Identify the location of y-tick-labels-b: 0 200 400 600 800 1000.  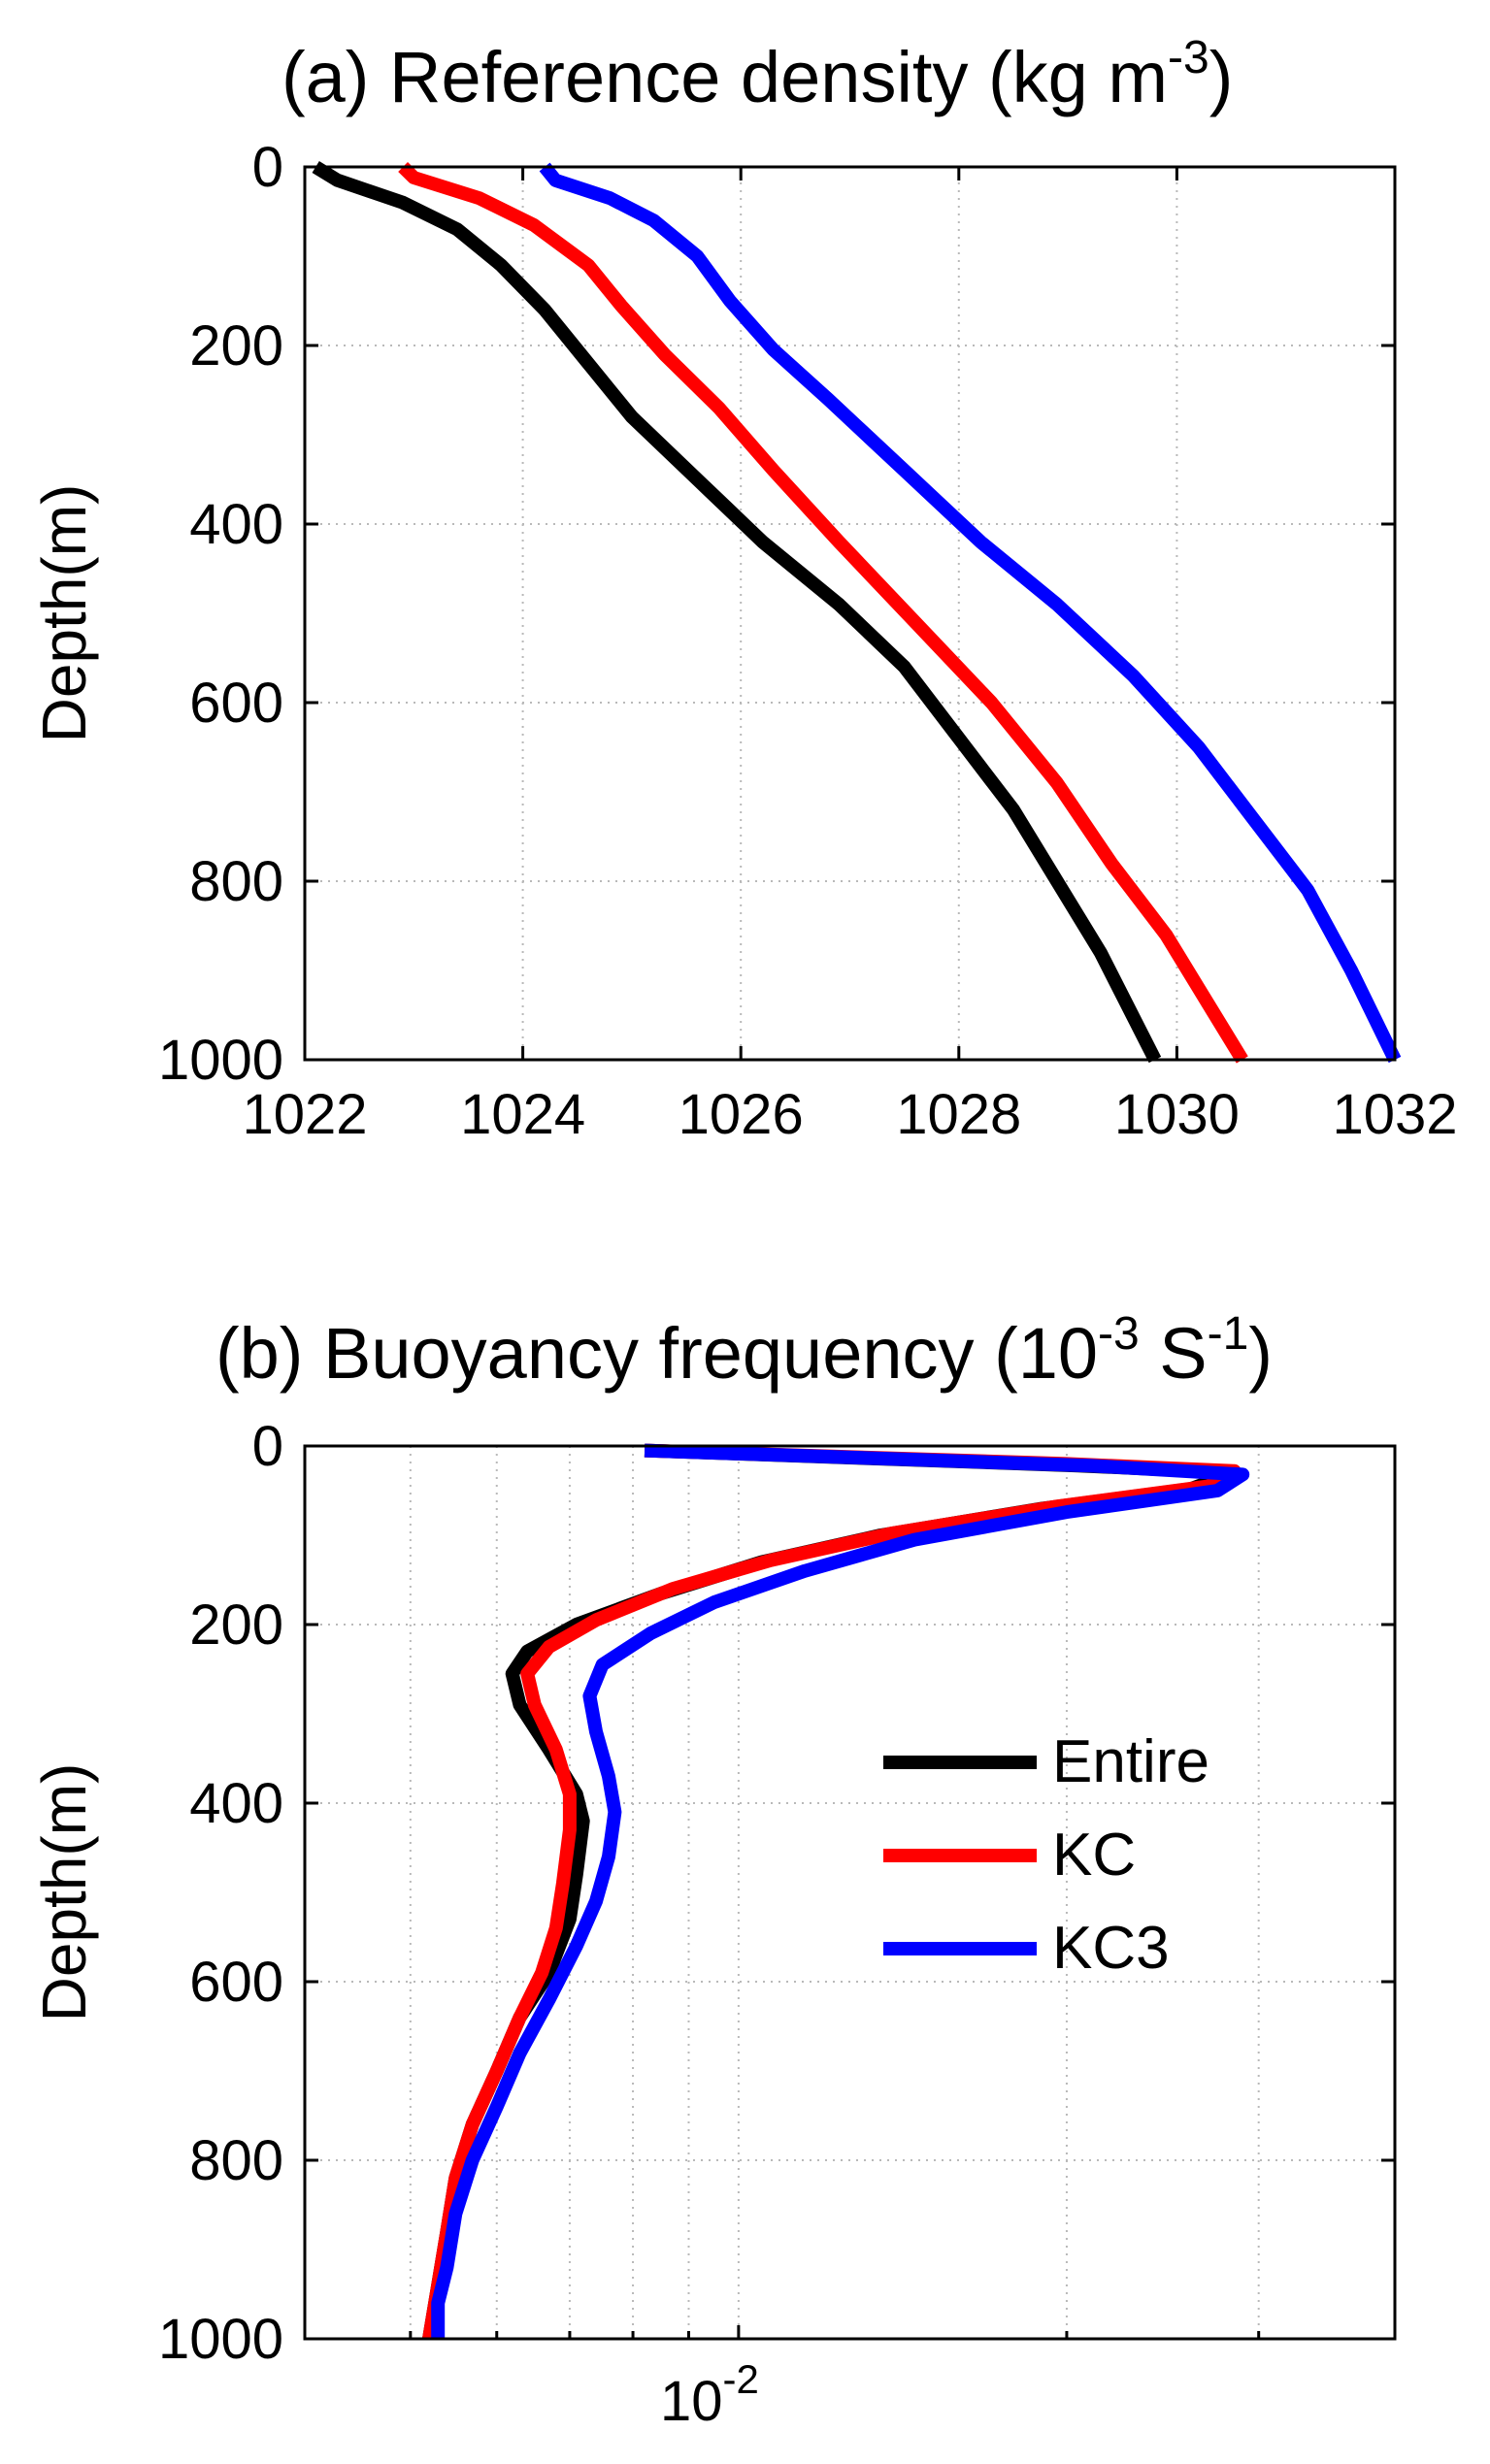
(220, 1893).